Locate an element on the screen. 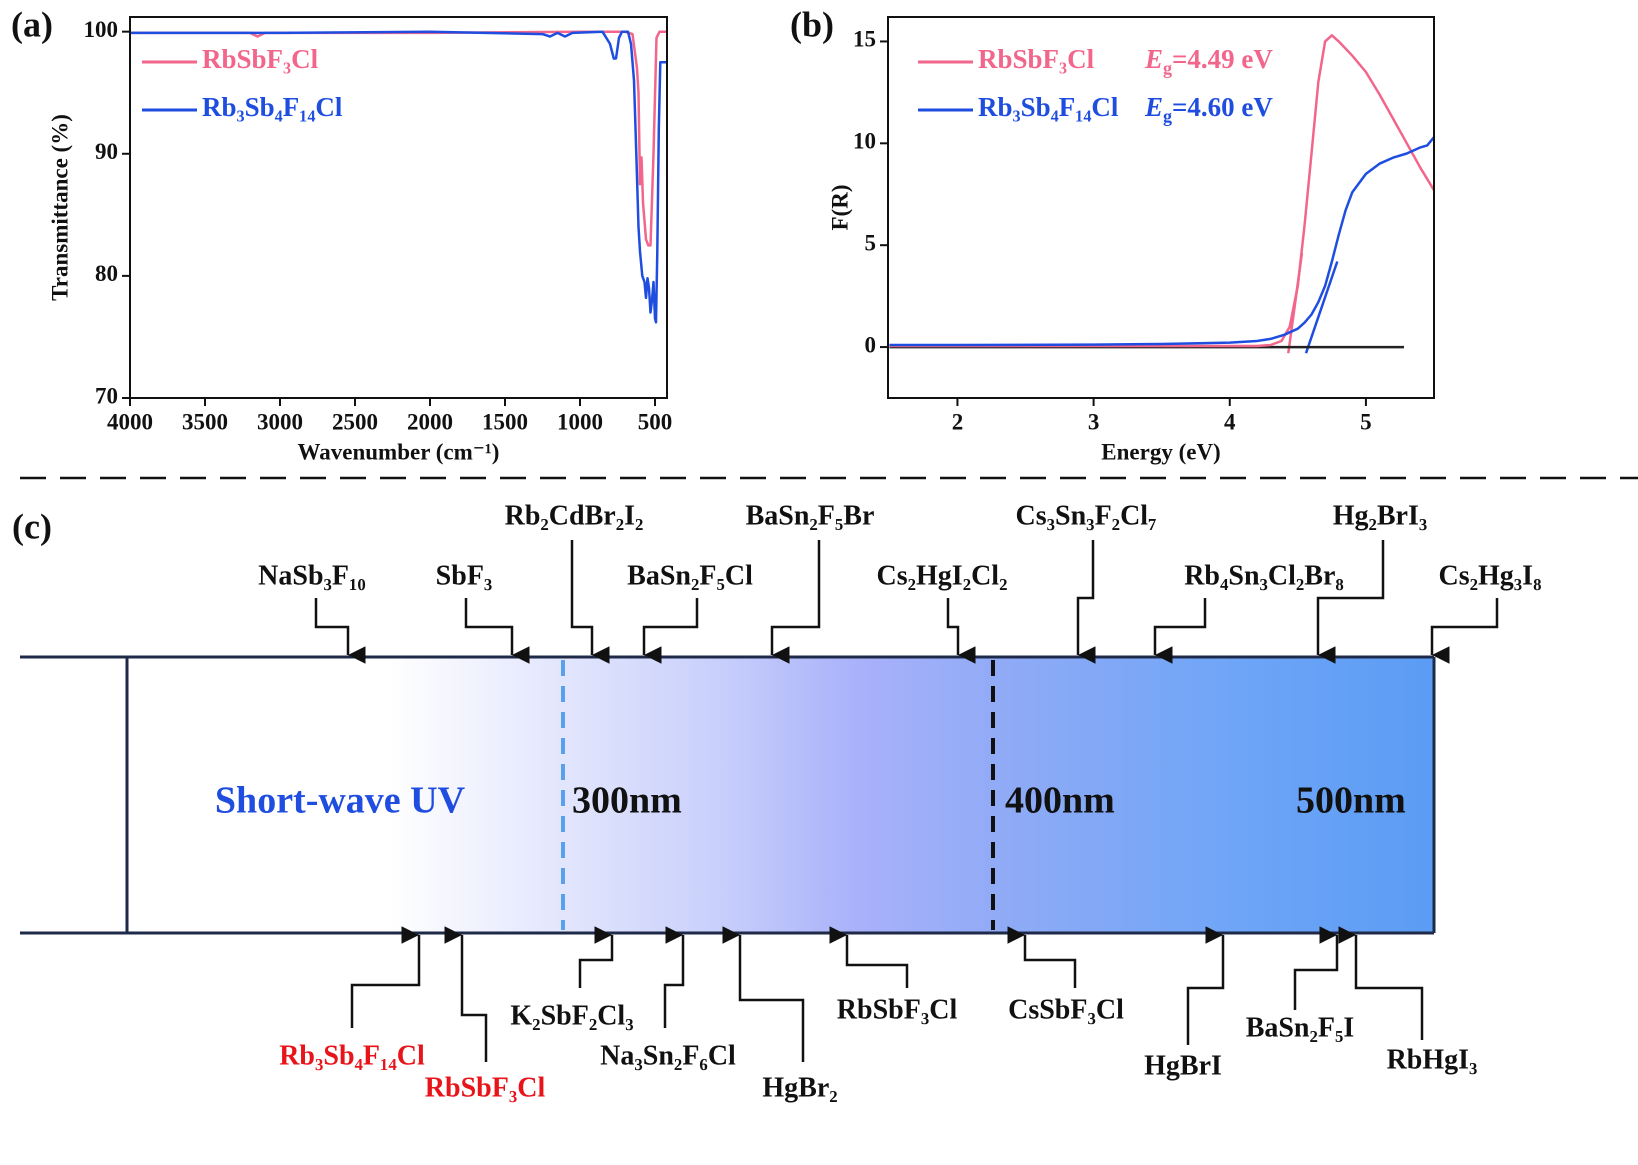  x-tick-label: 4 is located at coordinates (1230, 421).